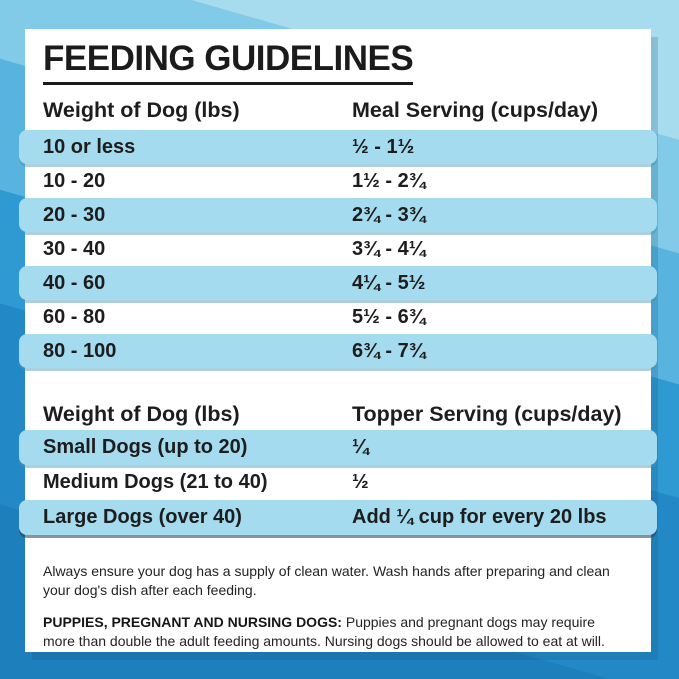 The image size is (679, 679). Describe the element at coordinates (141, 110) in the screenshot. I see `meal-weight-column-header: Weight of Dog (lbs)` at that location.